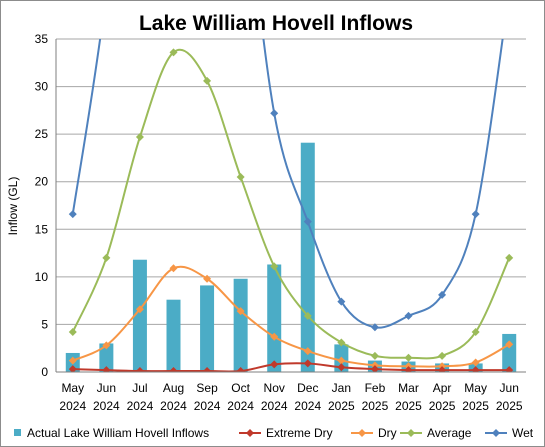  What do you see at coordinates (442, 388) in the screenshot?
I see `x-tick-month: Apr` at bounding box center [442, 388].